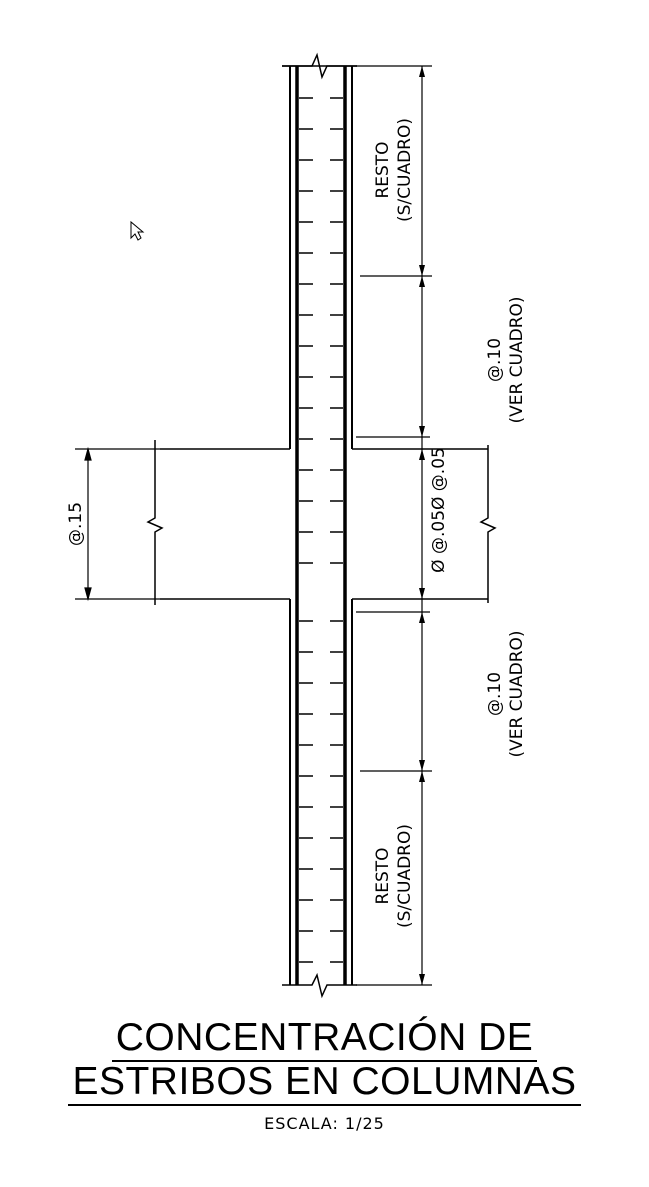 This screenshot has width=649, height=1187. Describe the element at coordinates (495, 694) in the screenshot. I see `spacing-lower-label: @.10` at that location.